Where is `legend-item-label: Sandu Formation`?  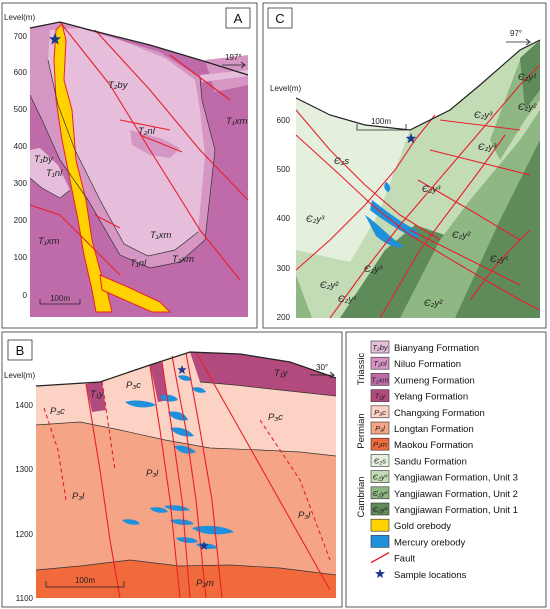 legend-item-label: Sandu Formation is located at coordinates (430, 461).